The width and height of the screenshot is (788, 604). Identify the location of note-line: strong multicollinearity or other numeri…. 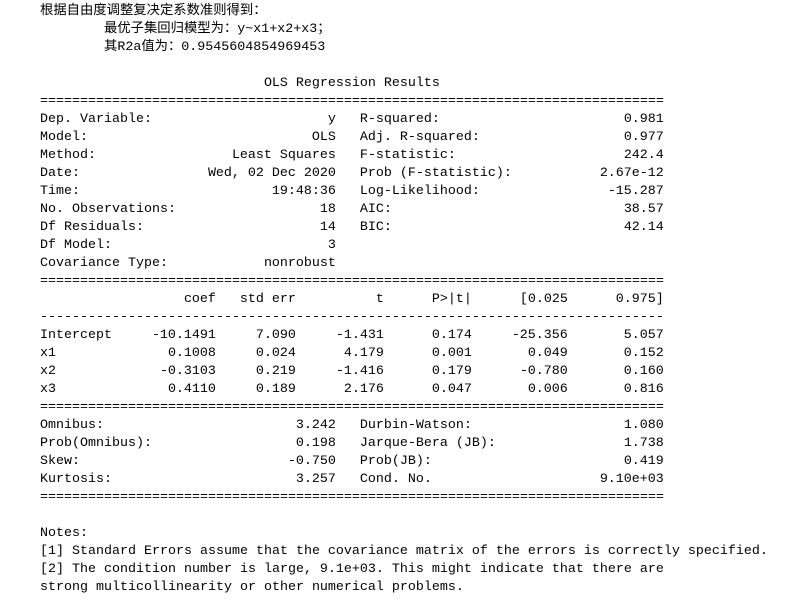
(252, 587).